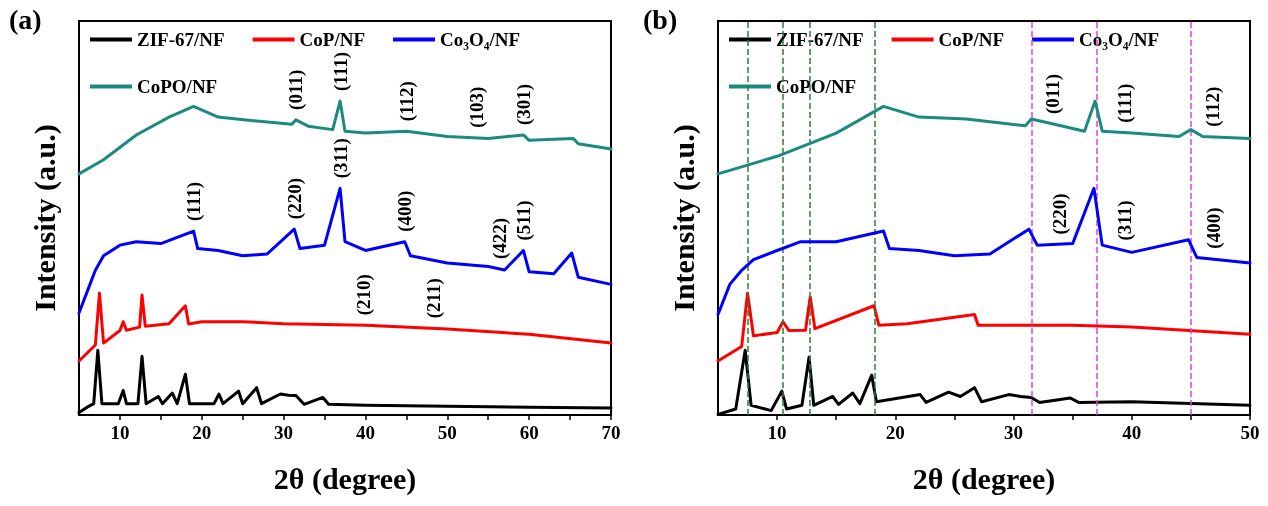 The height and width of the screenshot is (506, 1268). What do you see at coordinates (500, 238) in the screenshot?
I see `annotation: (422)` at bounding box center [500, 238].